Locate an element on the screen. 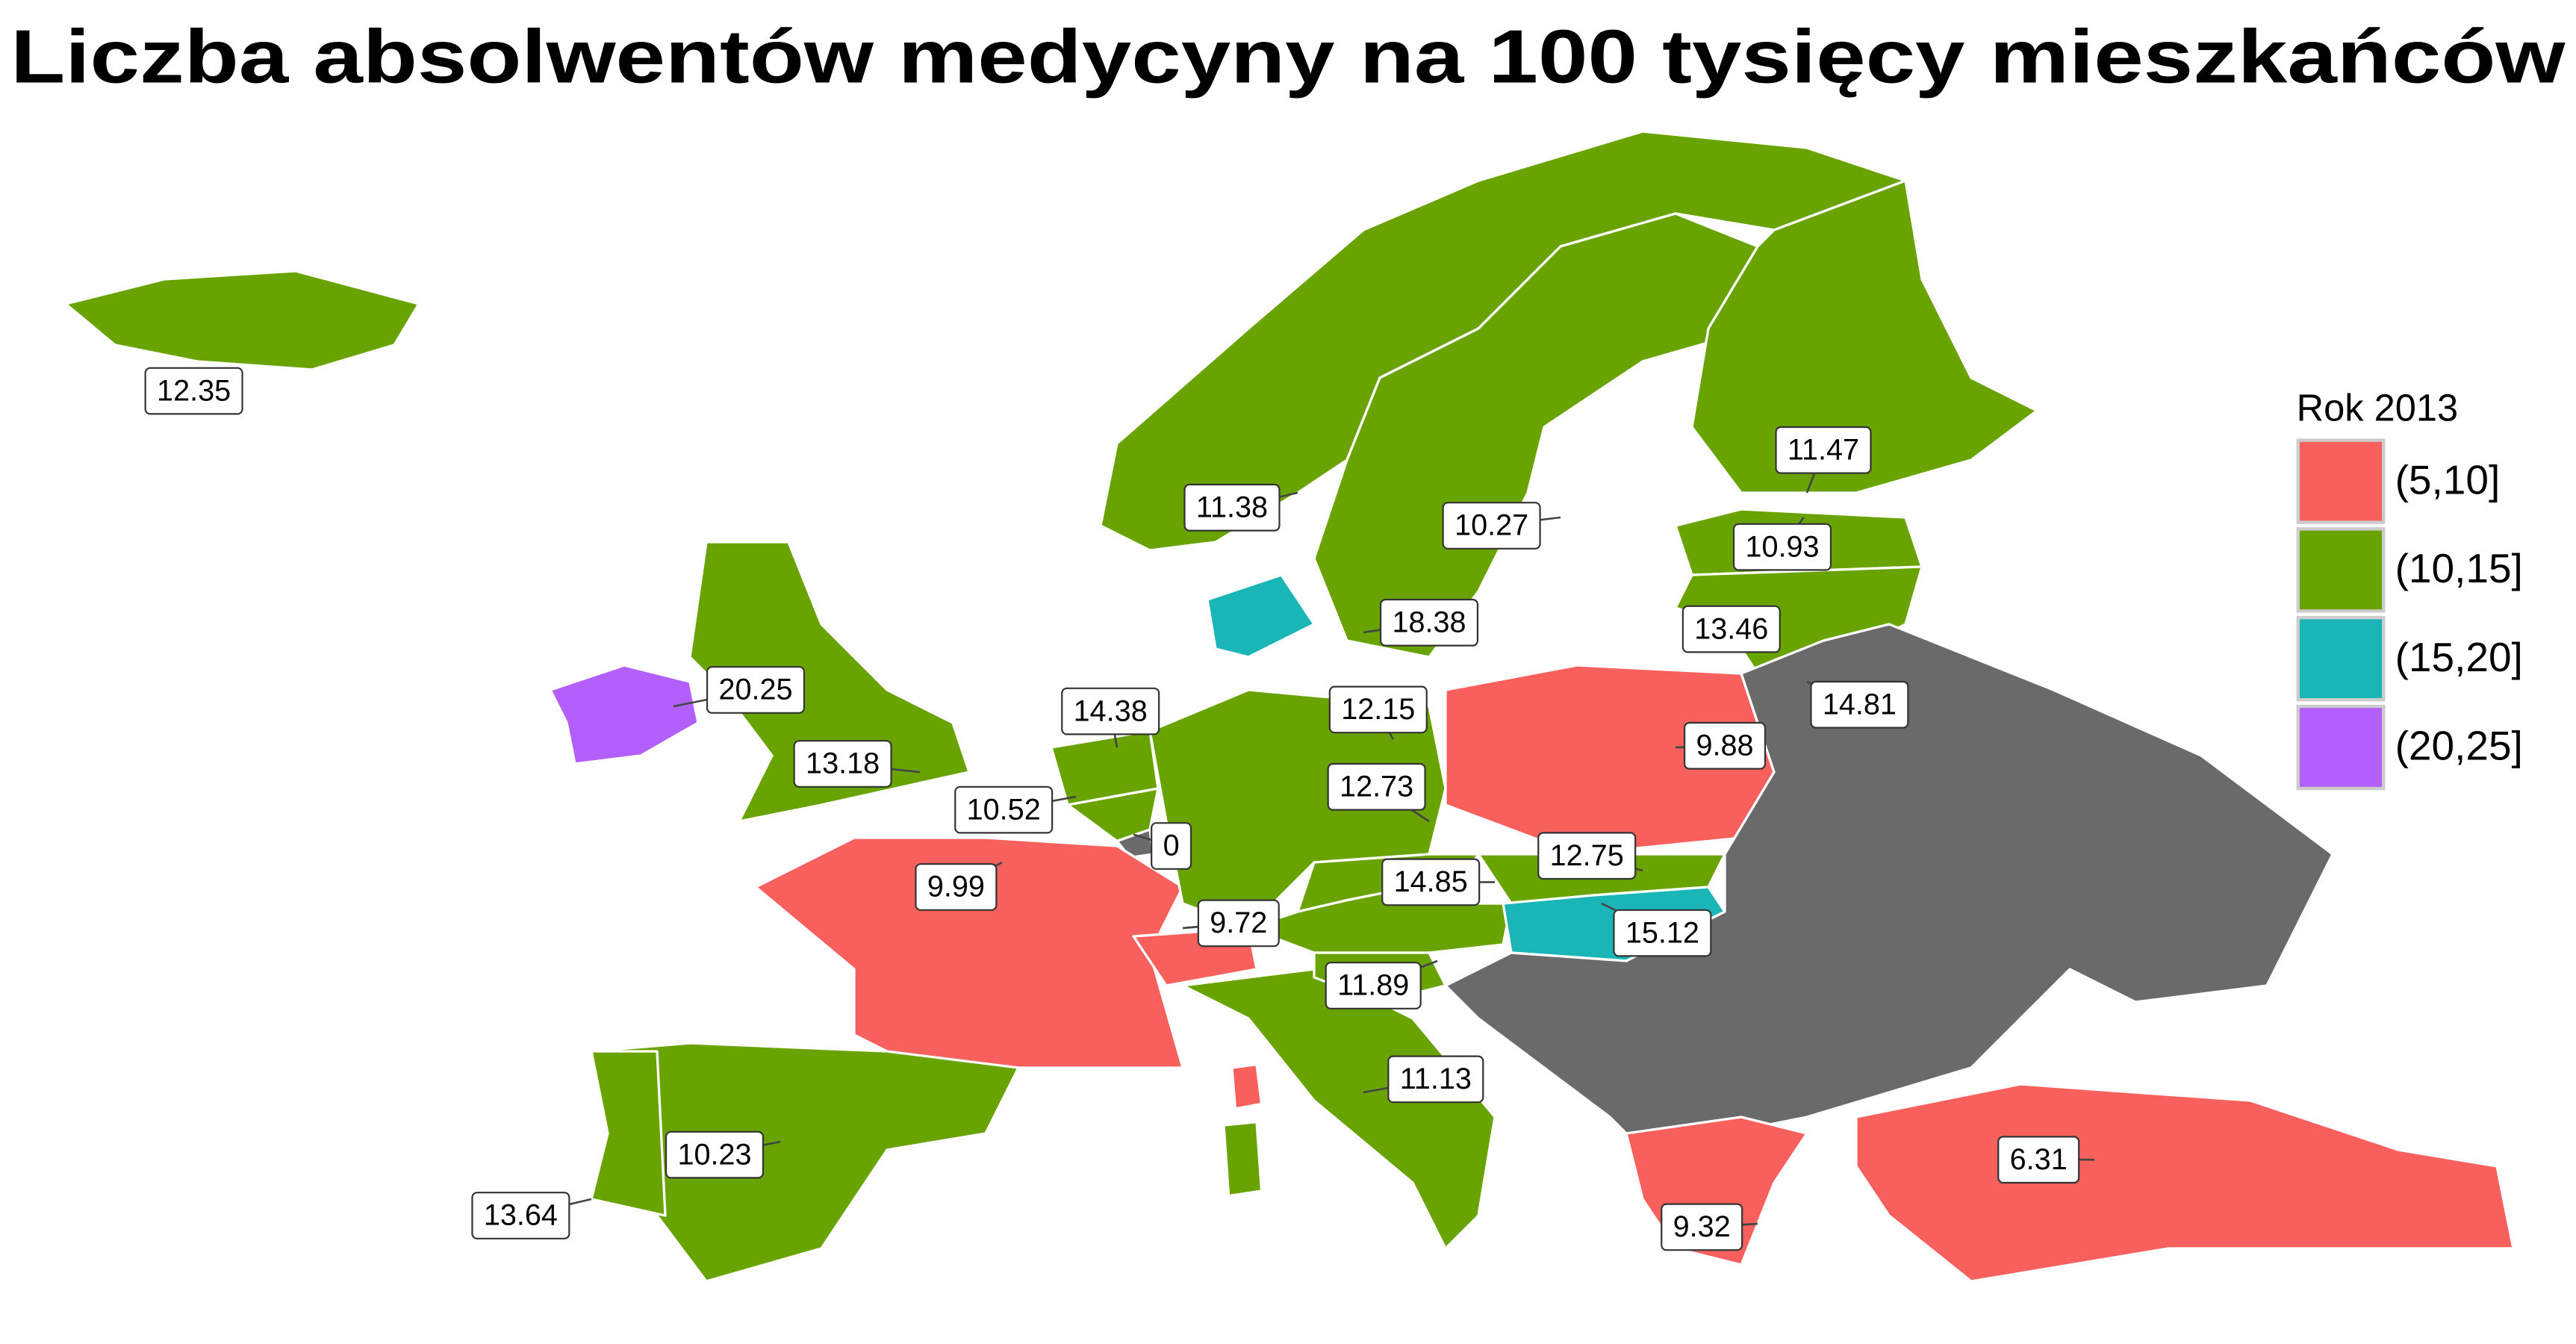 Image resolution: width=2576 pixels, height=1344 pixels. value-label: 10.27 is located at coordinates (1491, 525).